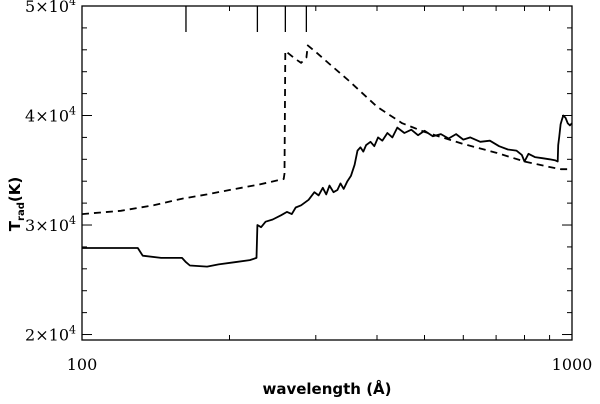  I want to click on y-axis-label-main: T, so click(15, 225).